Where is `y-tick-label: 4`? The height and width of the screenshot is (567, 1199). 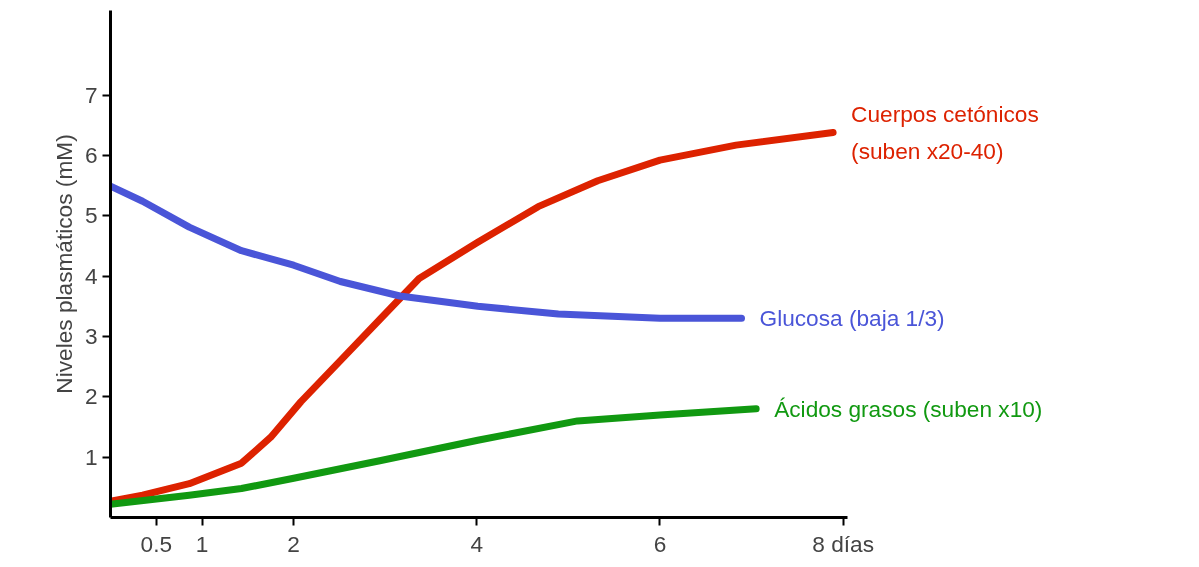
y-tick-label: 4 is located at coordinates (91, 275).